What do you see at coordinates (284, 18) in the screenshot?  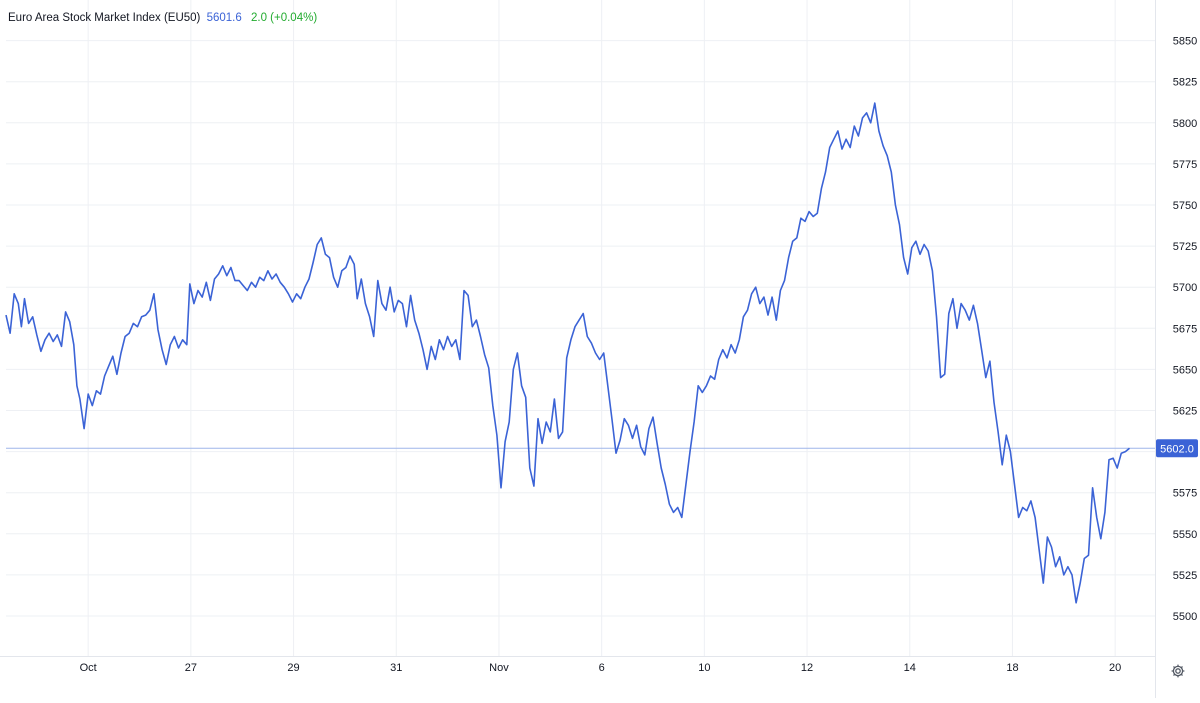 I see `legend-change-value: 2.0 (+0.04%)` at bounding box center [284, 18].